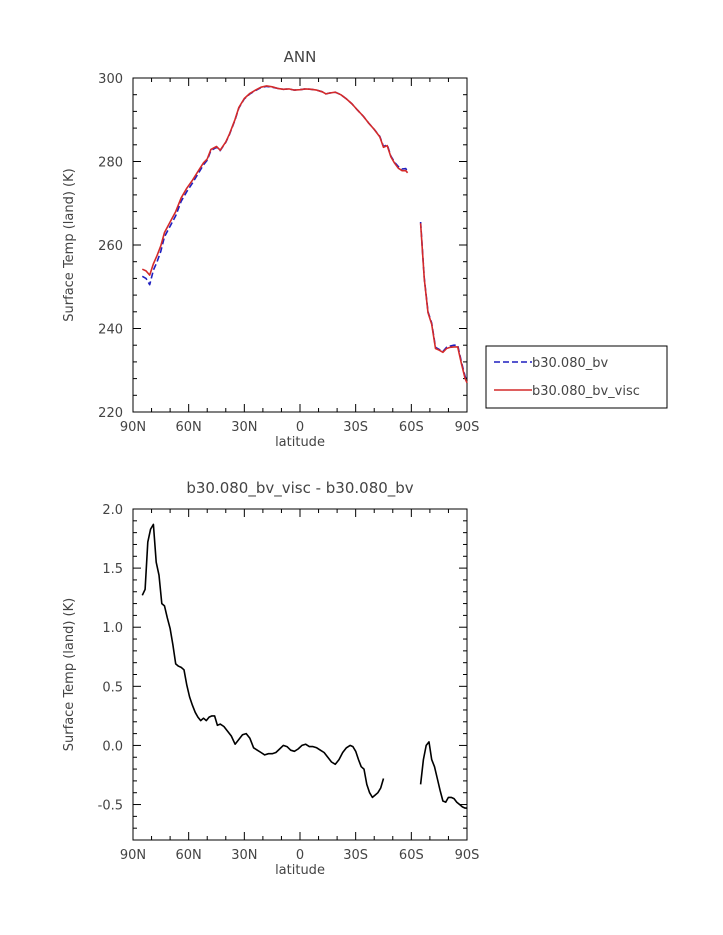 Image resolution: width=723 pixels, height=935 pixels. Describe the element at coordinates (110, 330) in the screenshot. I see `y-tick-label: 240` at that location.